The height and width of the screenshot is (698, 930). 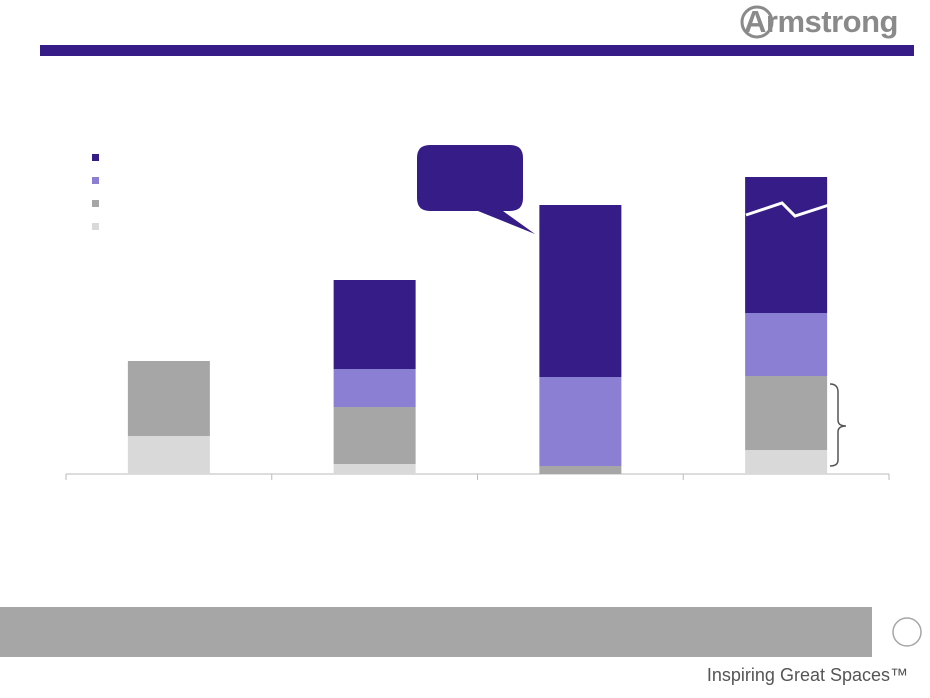 What do you see at coordinates (787, 209) in the screenshot?
I see `break-line` at bounding box center [787, 209].